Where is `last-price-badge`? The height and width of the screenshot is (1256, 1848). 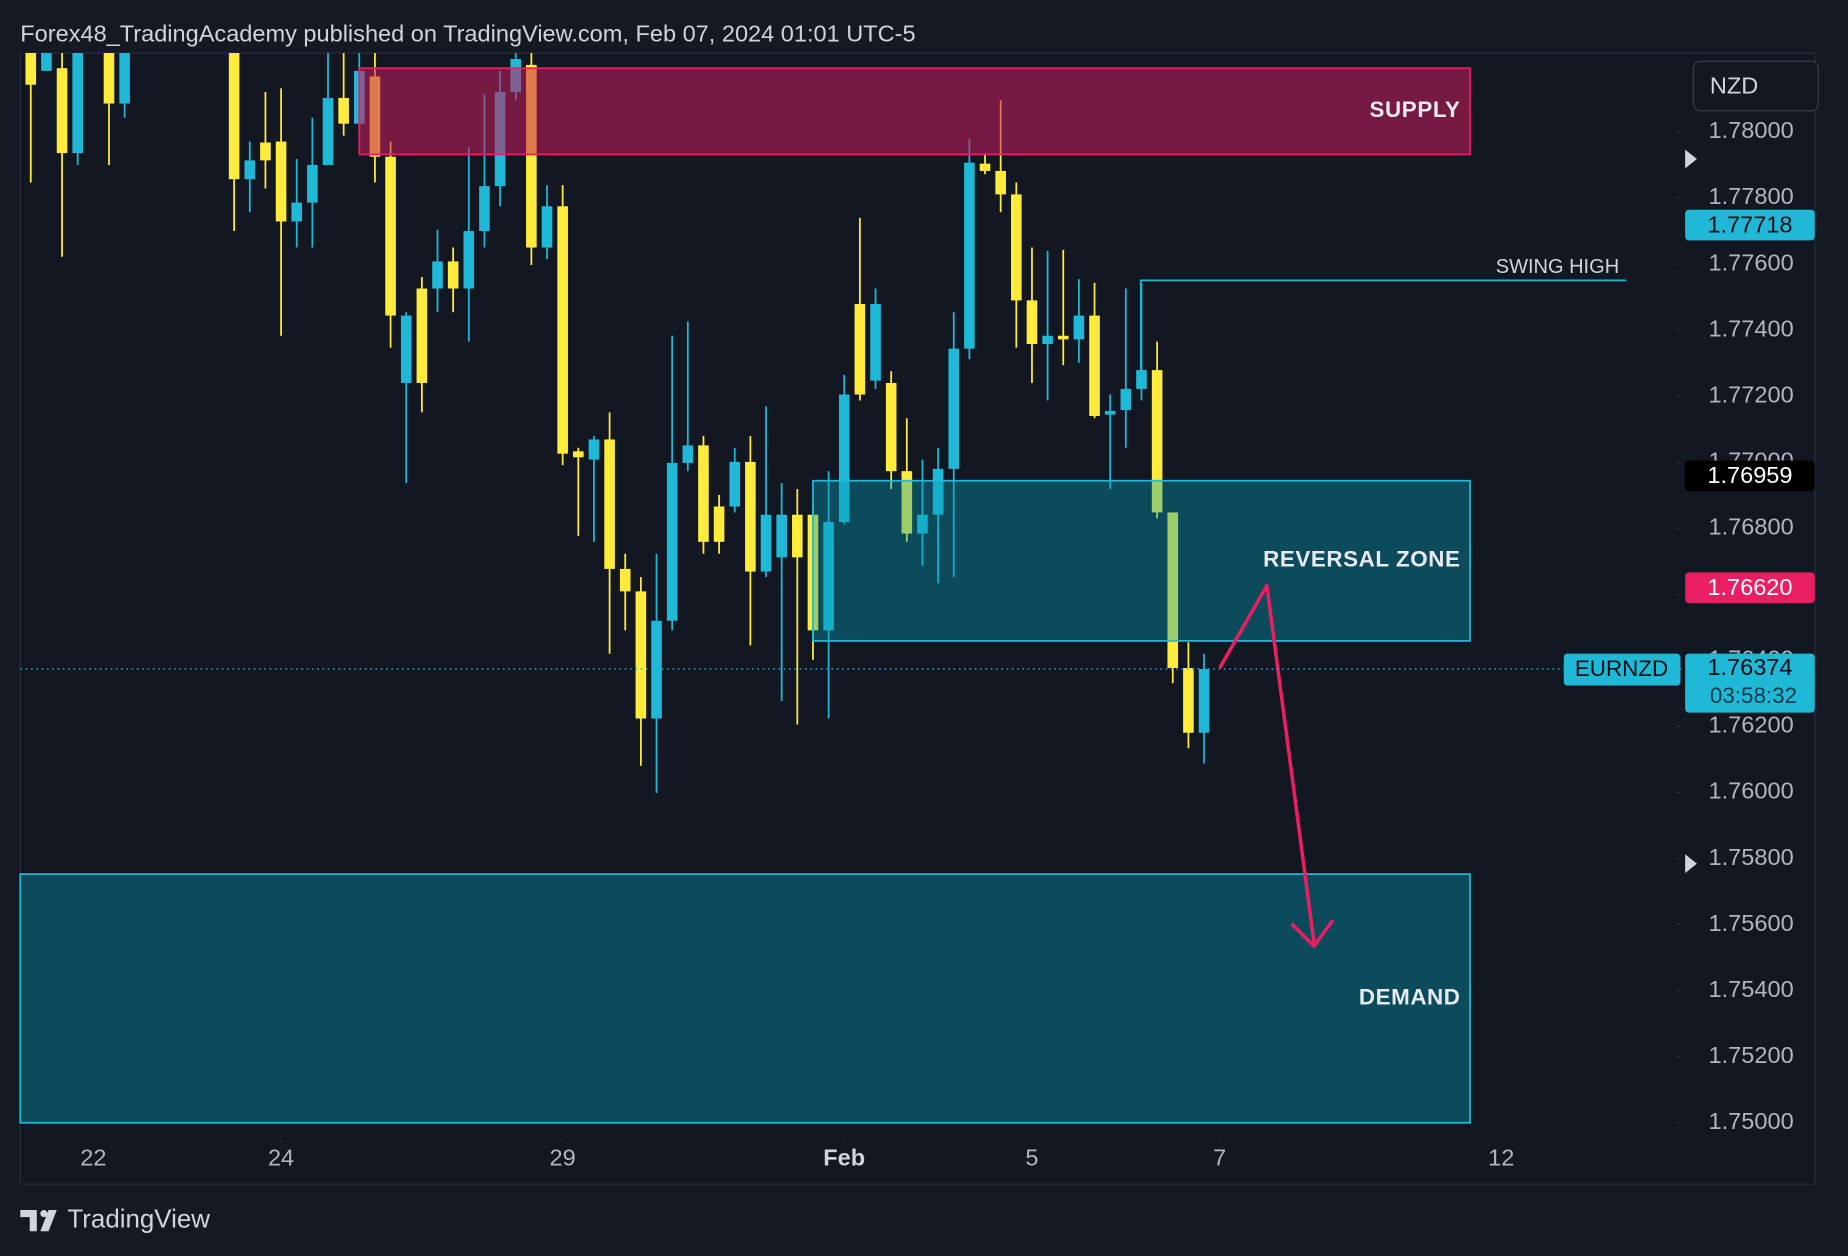
last-price-badge is located at coordinates (1750, 683).